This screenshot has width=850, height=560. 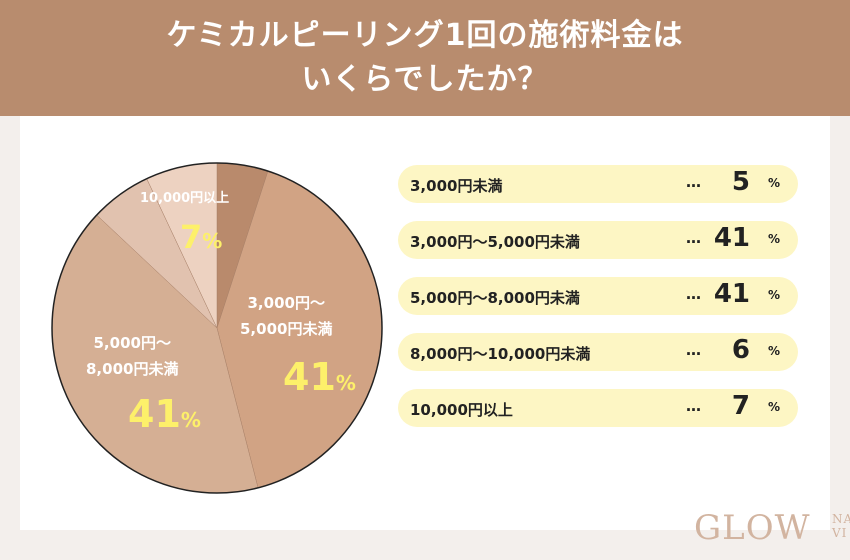 I want to click on title-line-2: いくらでしたか？, so click(x=425, y=79).